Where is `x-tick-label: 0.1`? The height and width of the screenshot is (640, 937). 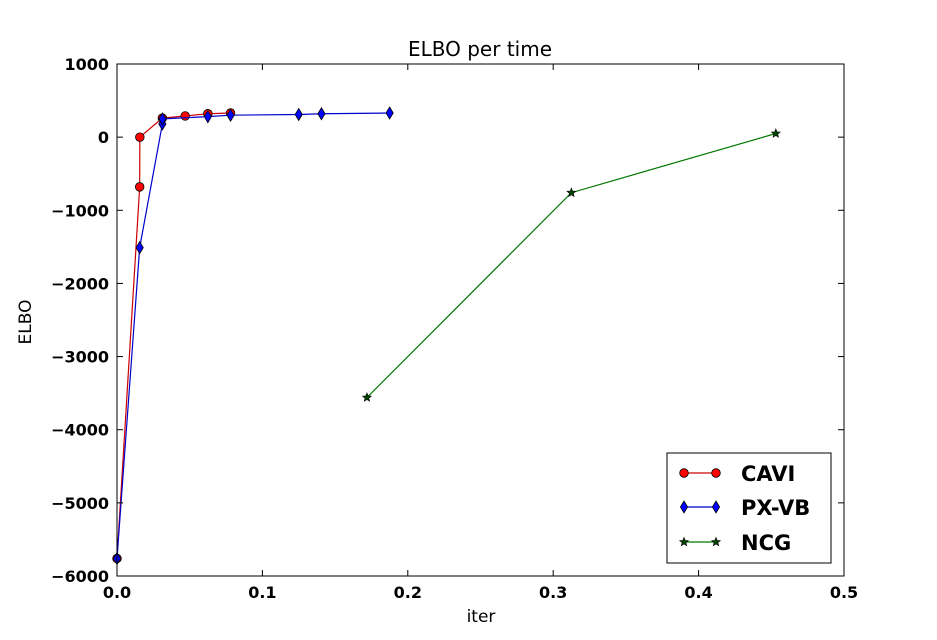
x-tick-label: 0.1 is located at coordinates (262, 592).